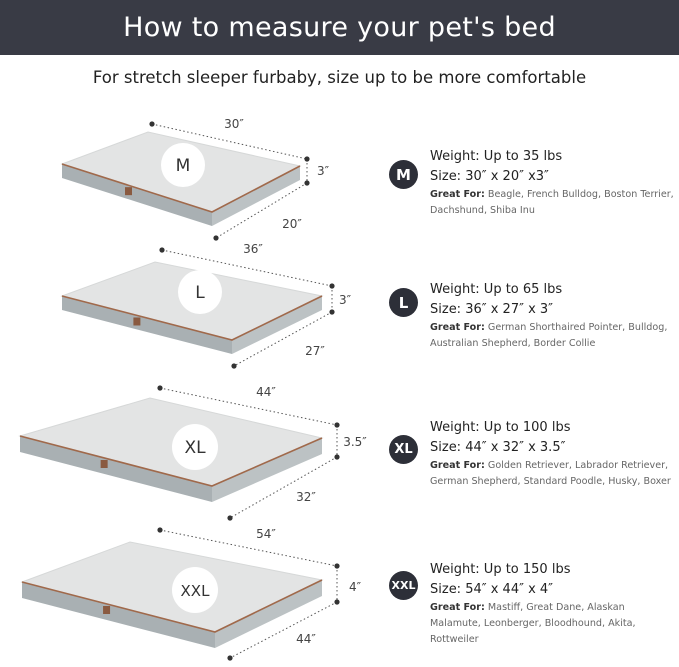  Describe the element at coordinates (292, 224) in the screenshot. I see `dimension-label: 20″` at that location.